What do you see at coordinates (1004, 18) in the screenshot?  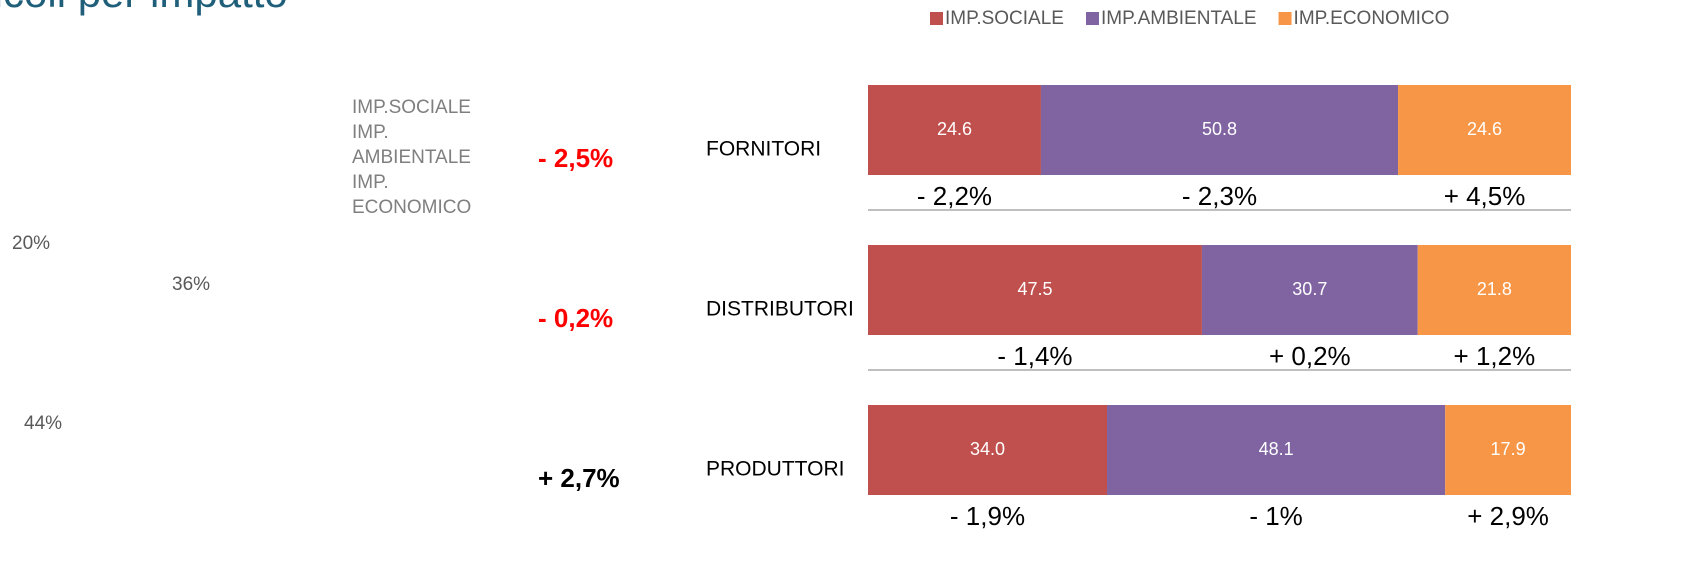 I see `legend-label: IMP.SOCIALE` at bounding box center [1004, 18].